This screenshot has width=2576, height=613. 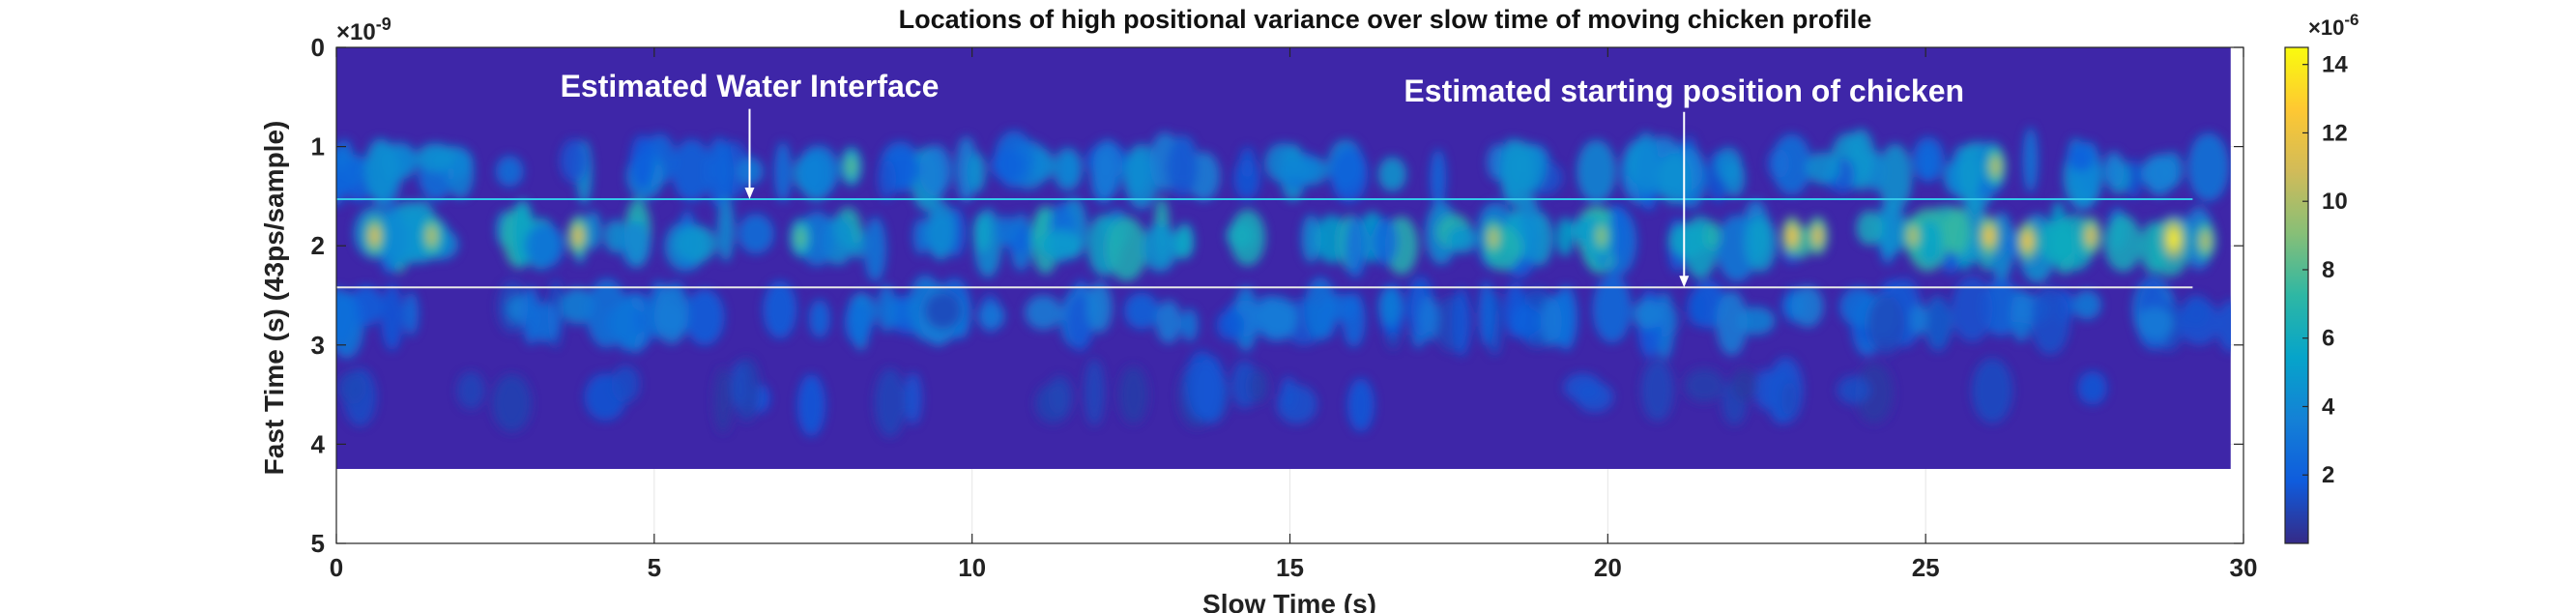 I want to click on colorbar-tick-label: 12, so click(x=2335, y=133).